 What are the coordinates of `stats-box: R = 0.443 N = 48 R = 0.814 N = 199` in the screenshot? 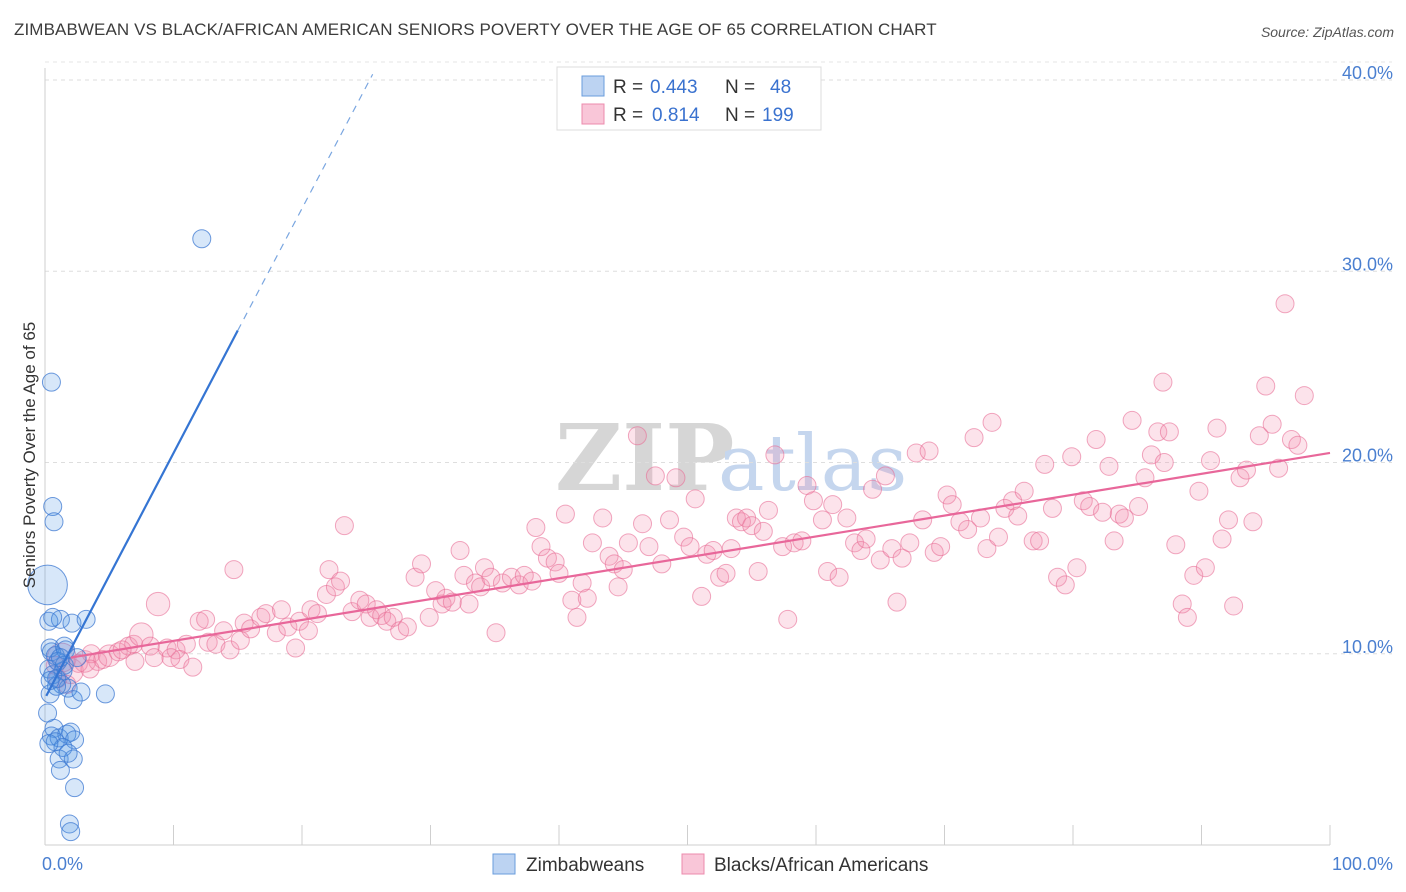 It's located at (689, 98).